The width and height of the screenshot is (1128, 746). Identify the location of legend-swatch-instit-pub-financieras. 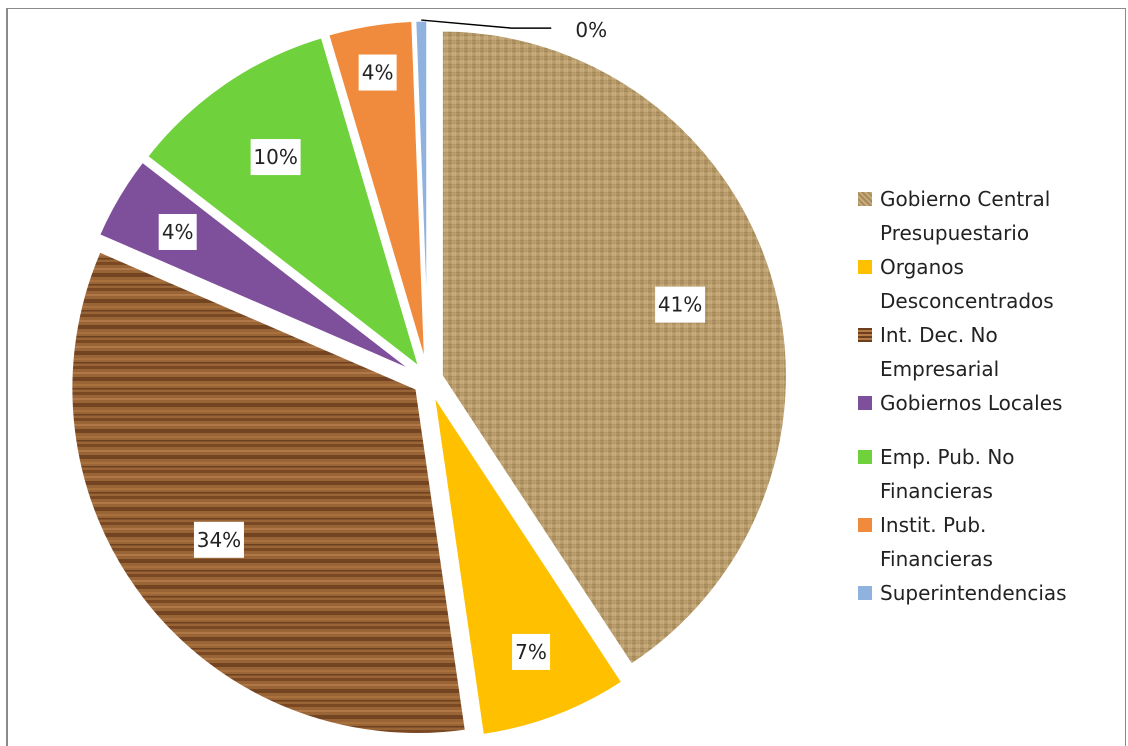
(865, 525).